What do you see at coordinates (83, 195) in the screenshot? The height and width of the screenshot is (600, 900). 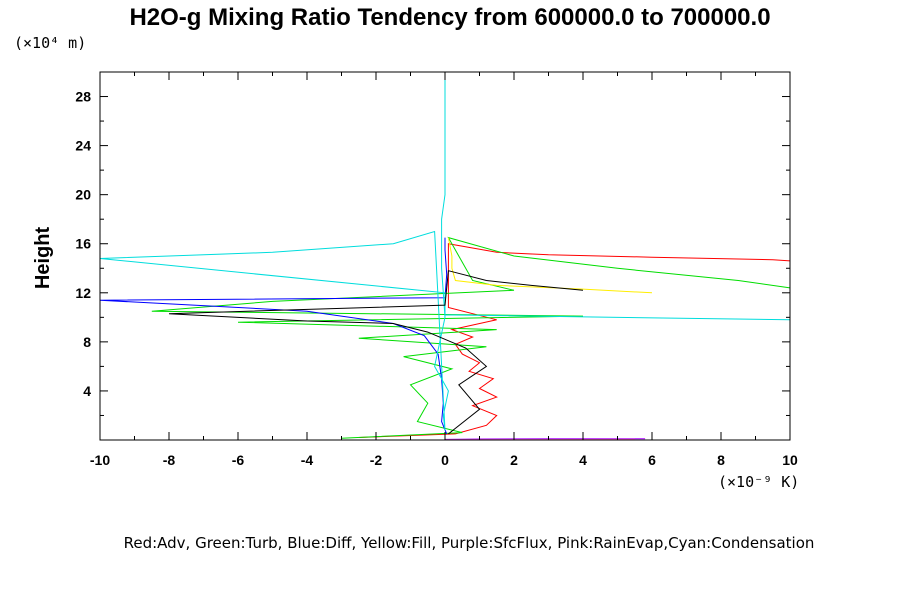 I see `y-tick-label: 20` at bounding box center [83, 195].